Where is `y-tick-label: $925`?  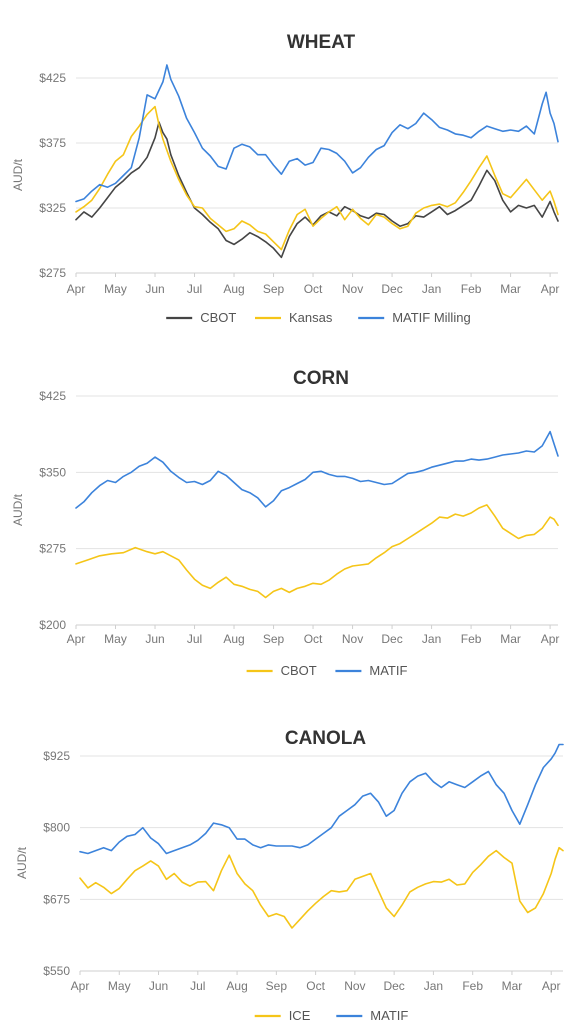
y-tick-label: $925 is located at coordinates (56, 756).